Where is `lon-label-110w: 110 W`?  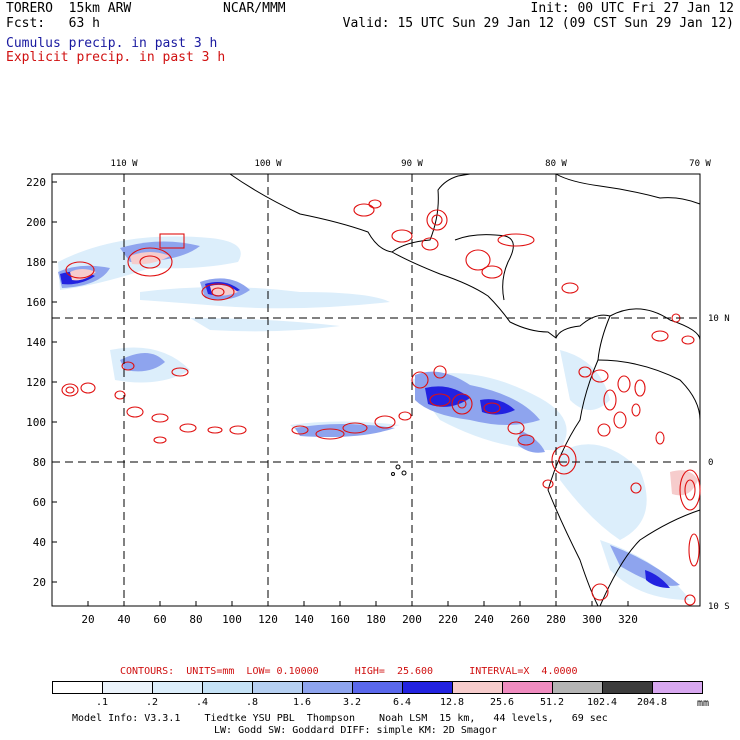
lon-label-110w: 110 W is located at coordinates (124, 164).